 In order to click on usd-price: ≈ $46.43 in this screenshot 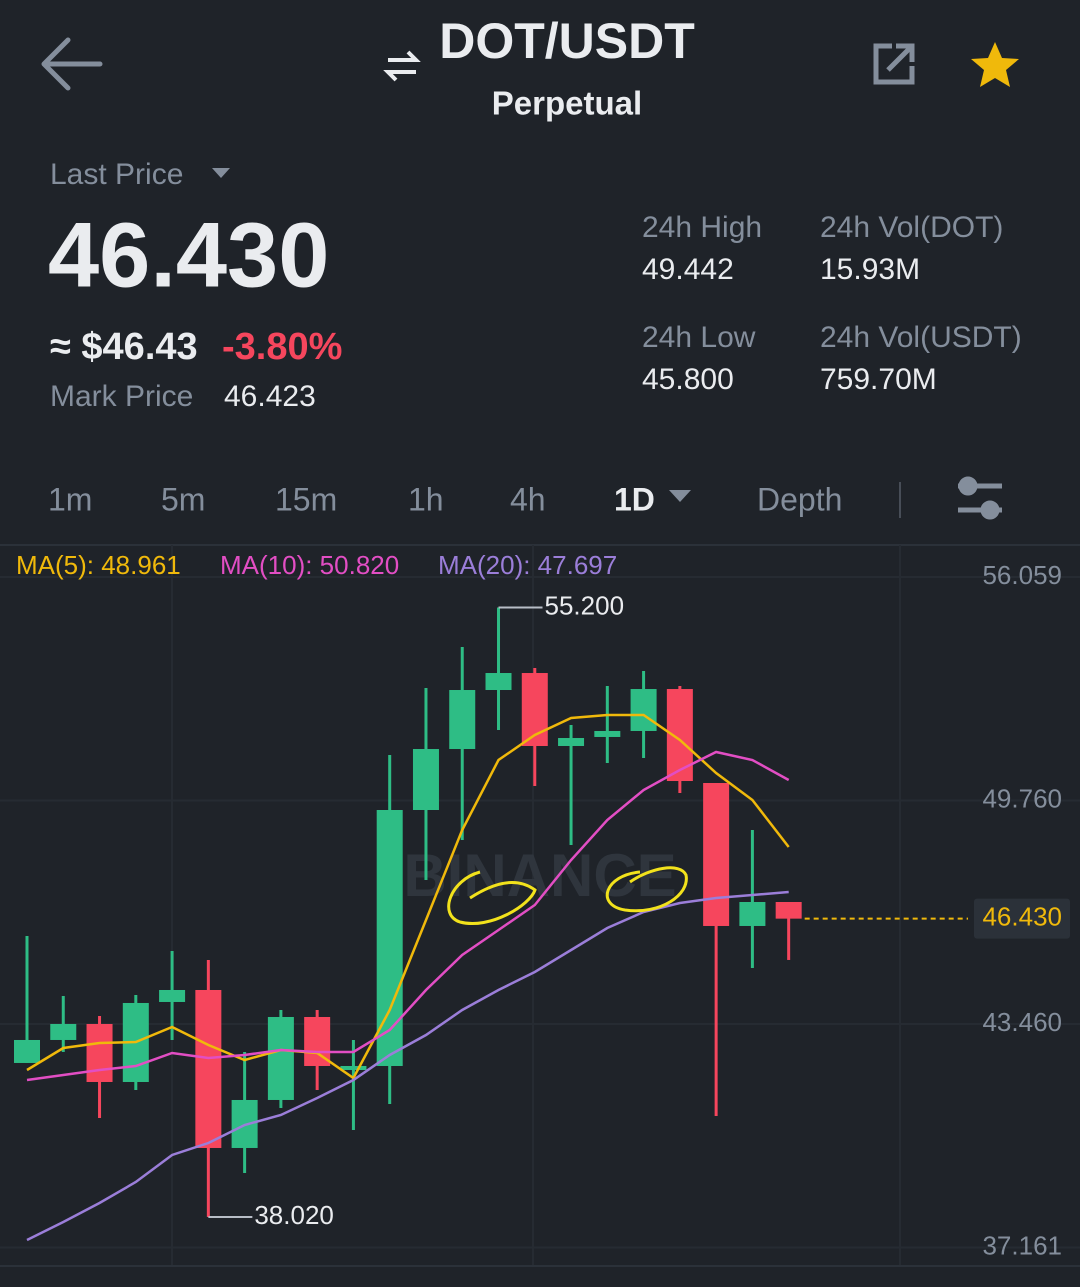, I will do `click(124, 347)`.